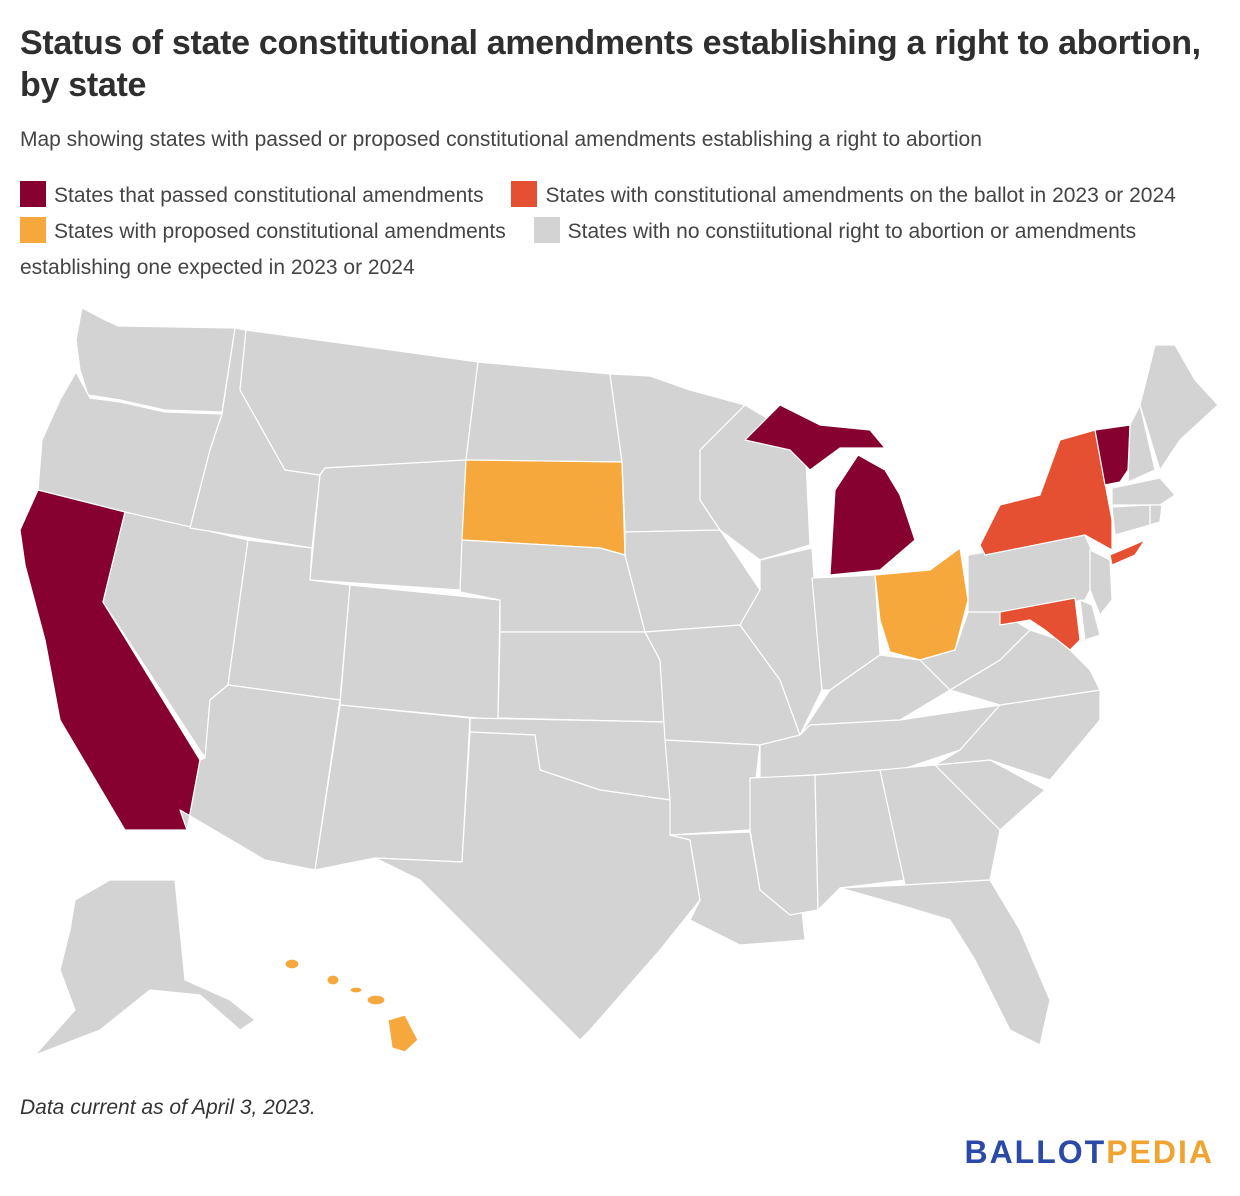 This screenshot has height=1196, width=1240. I want to click on state-maine, so click(1179, 407).